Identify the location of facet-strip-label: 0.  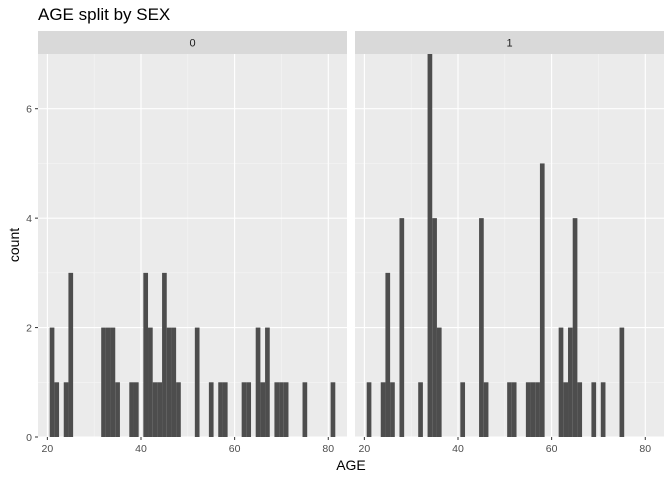
(192, 44).